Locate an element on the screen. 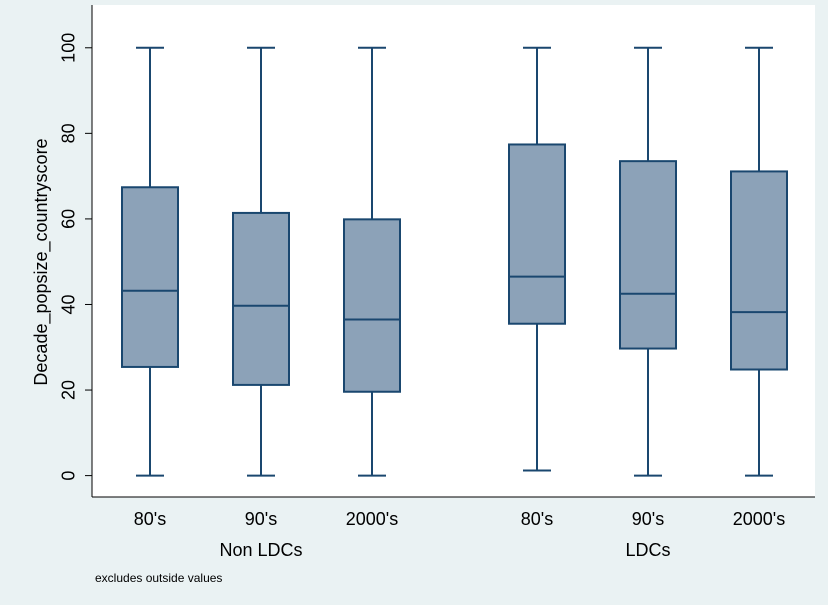 This screenshot has height=605, width=828. note: excludes outside values is located at coordinates (158, 578).